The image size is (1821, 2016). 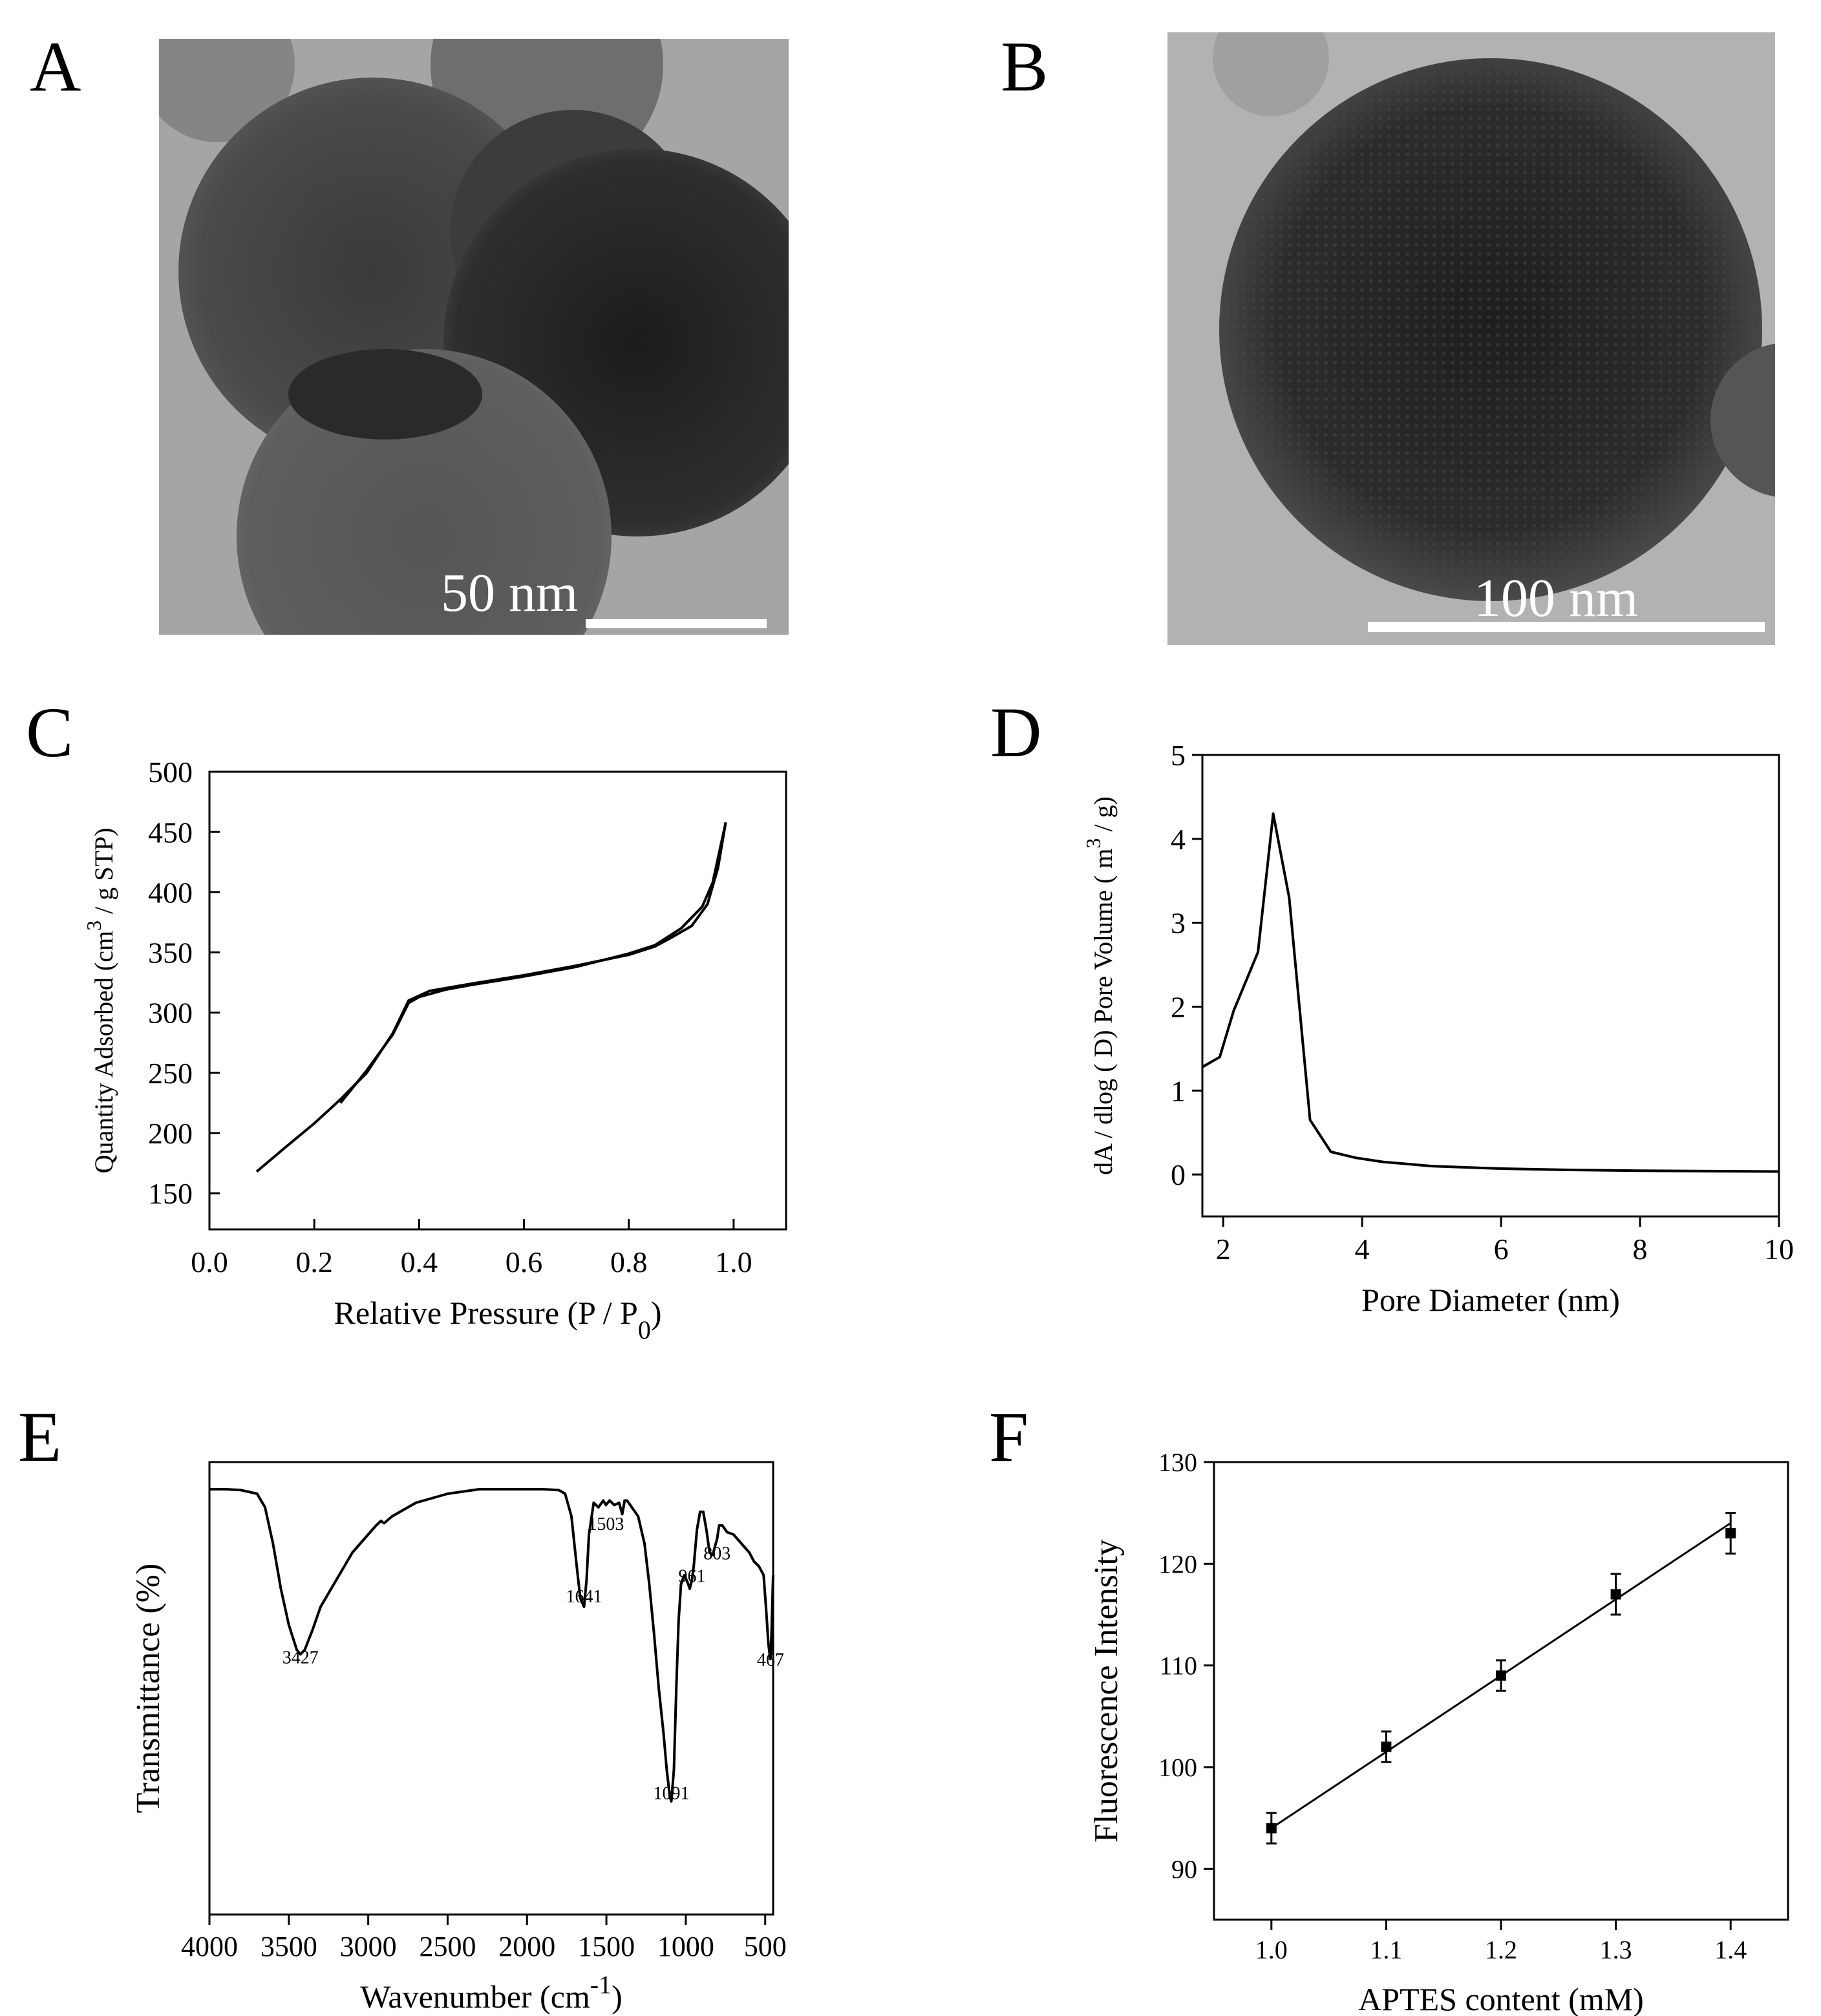 I want to click on peak-label-467: 467, so click(x=770, y=1660).